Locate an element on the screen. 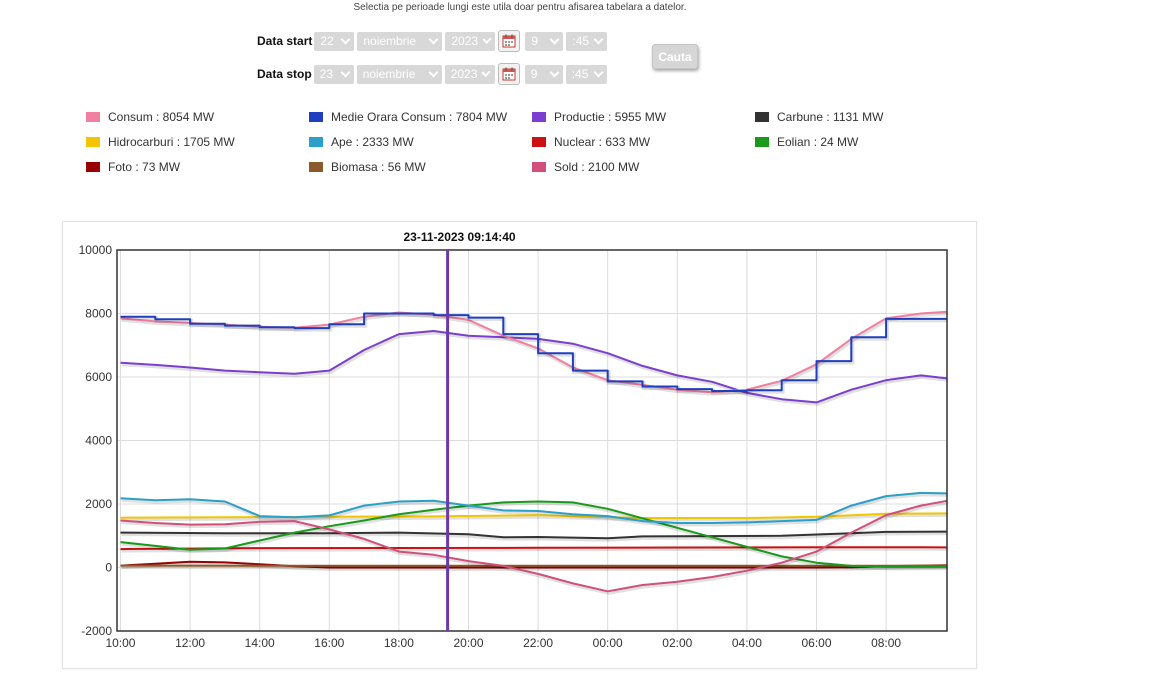  series-line-eolian is located at coordinates (534, 534).